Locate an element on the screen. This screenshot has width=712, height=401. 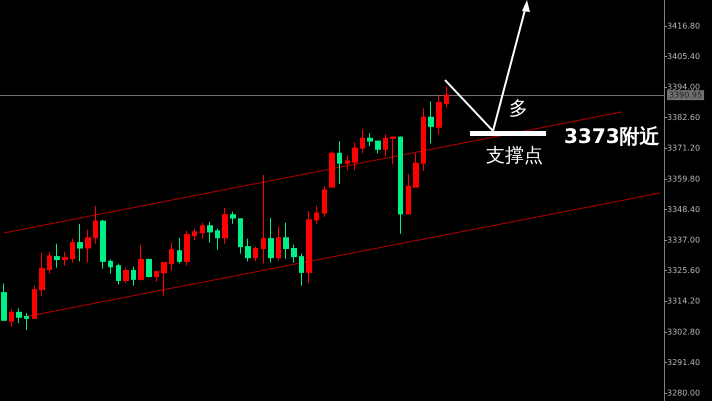
annotation: 支撑点 is located at coordinates (514, 155).